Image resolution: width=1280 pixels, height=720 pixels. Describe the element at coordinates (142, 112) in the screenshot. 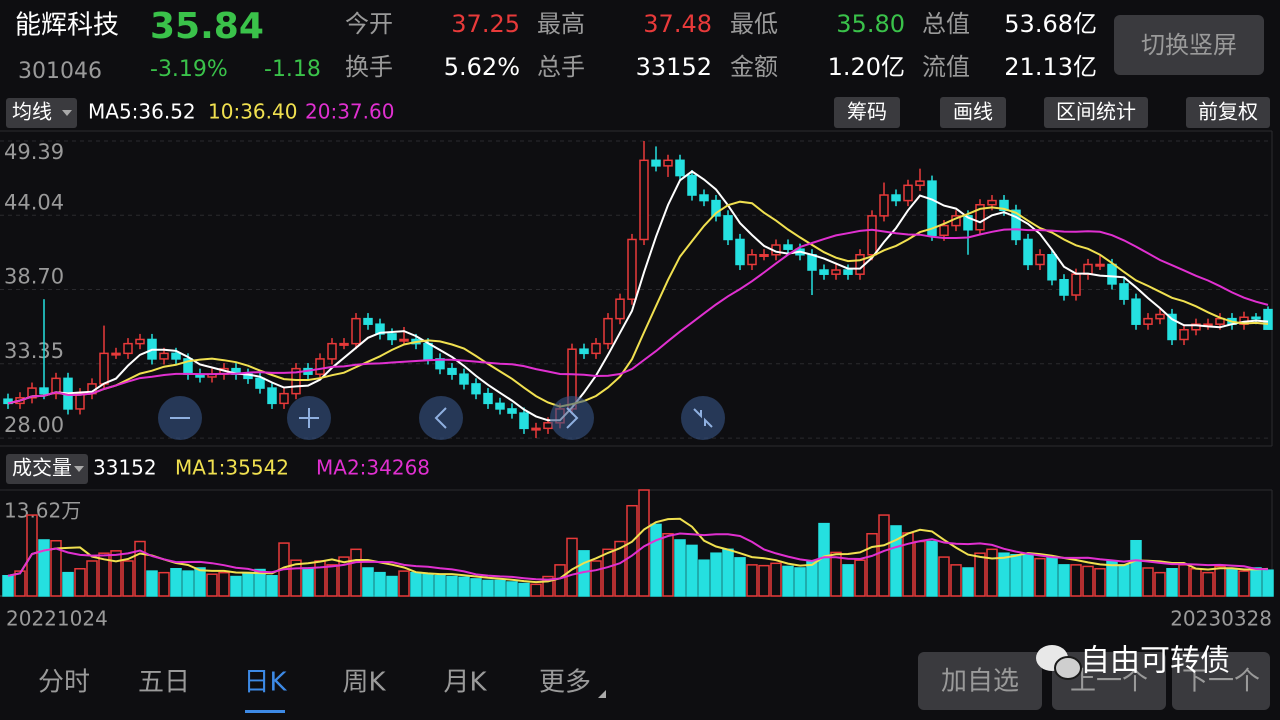

I see `ma5-label: MA5:36.52` at that location.